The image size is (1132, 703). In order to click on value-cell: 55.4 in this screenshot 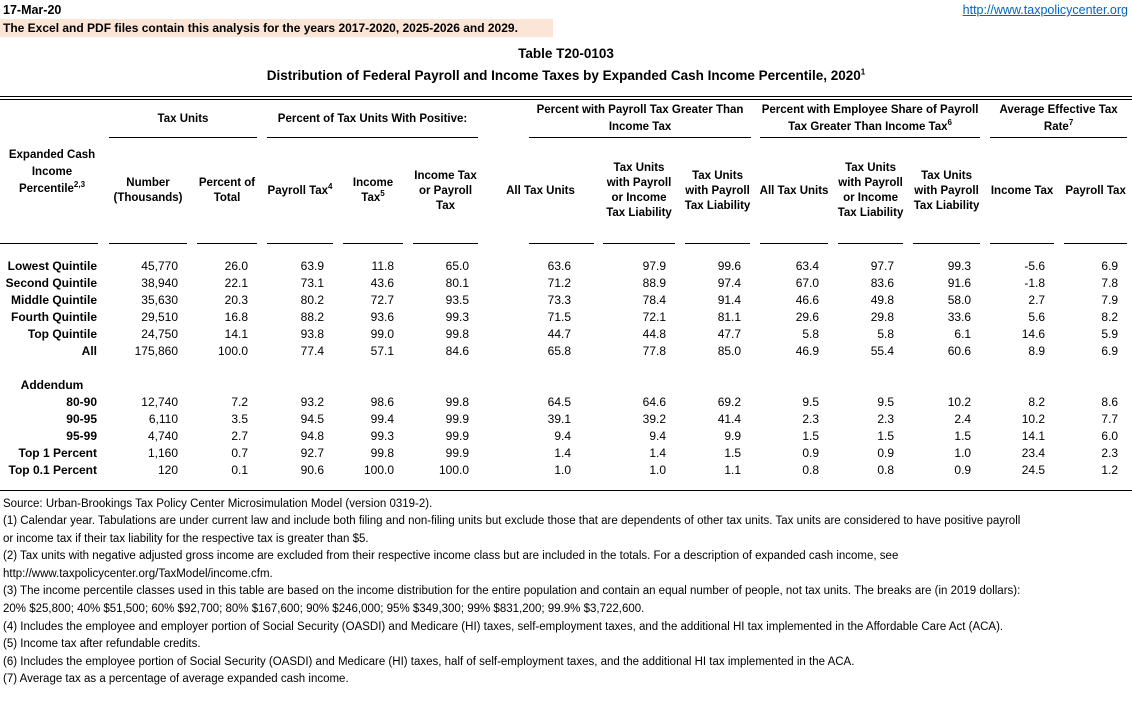, I will do `click(882, 350)`.